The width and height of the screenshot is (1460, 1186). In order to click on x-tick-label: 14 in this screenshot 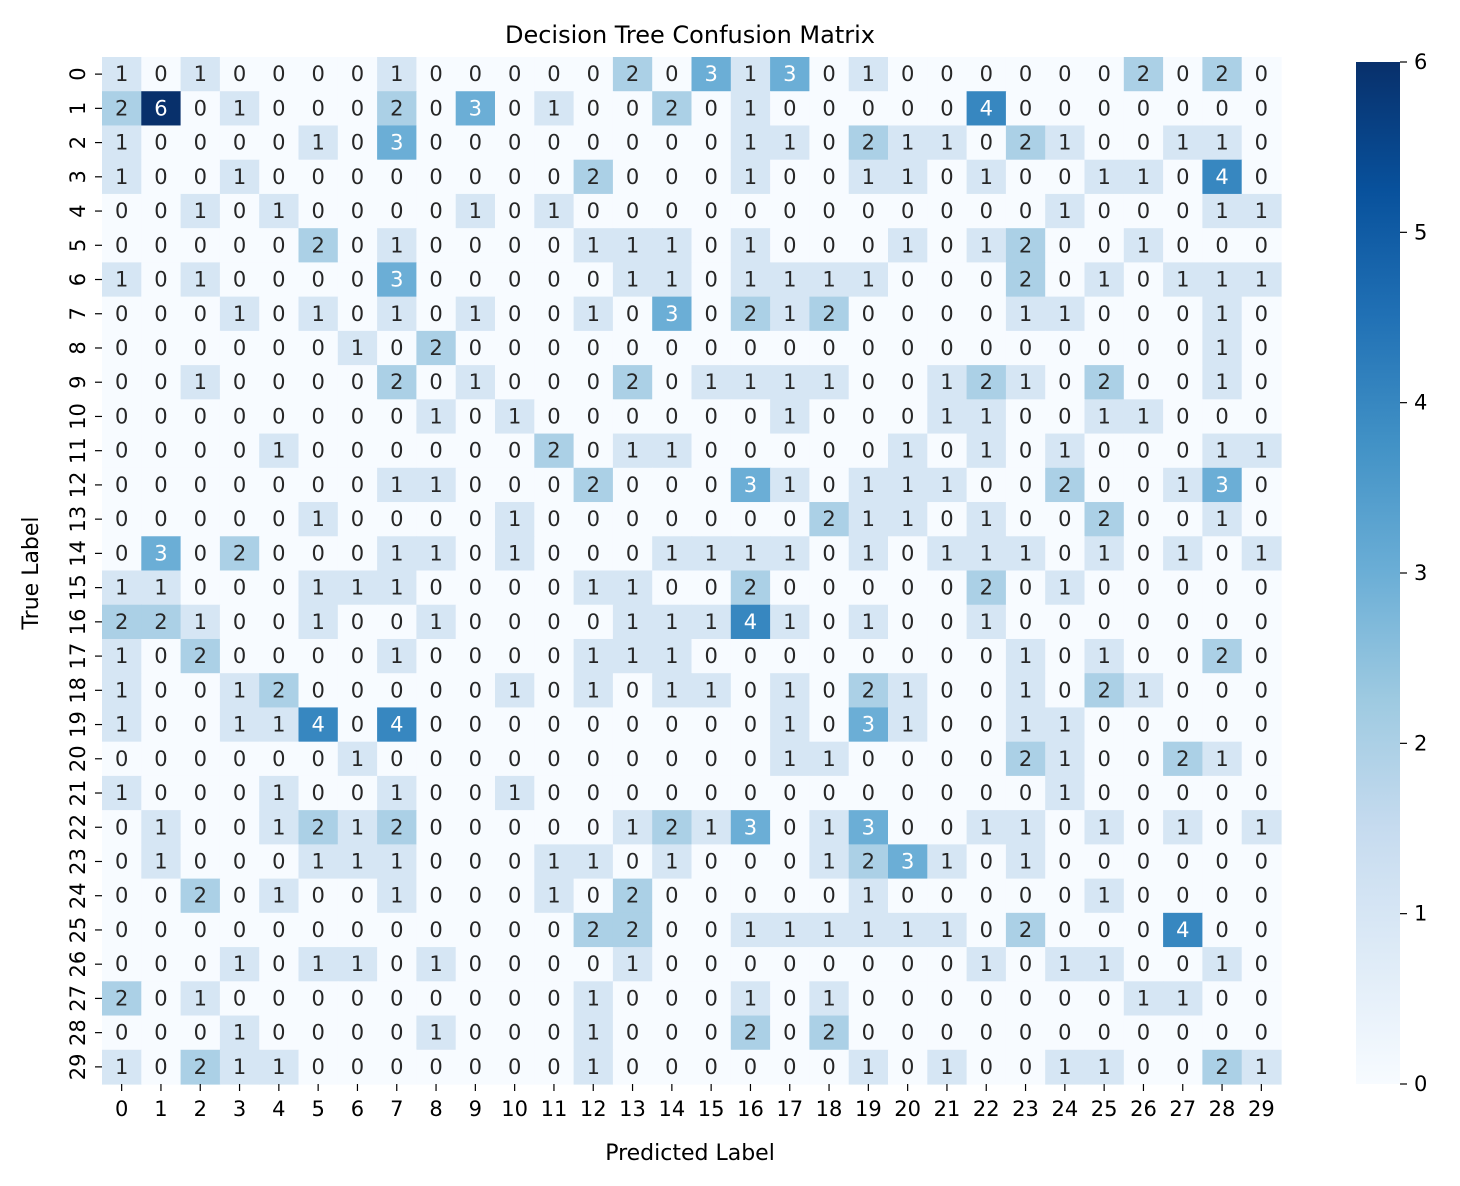, I will do `click(671, 1109)`.